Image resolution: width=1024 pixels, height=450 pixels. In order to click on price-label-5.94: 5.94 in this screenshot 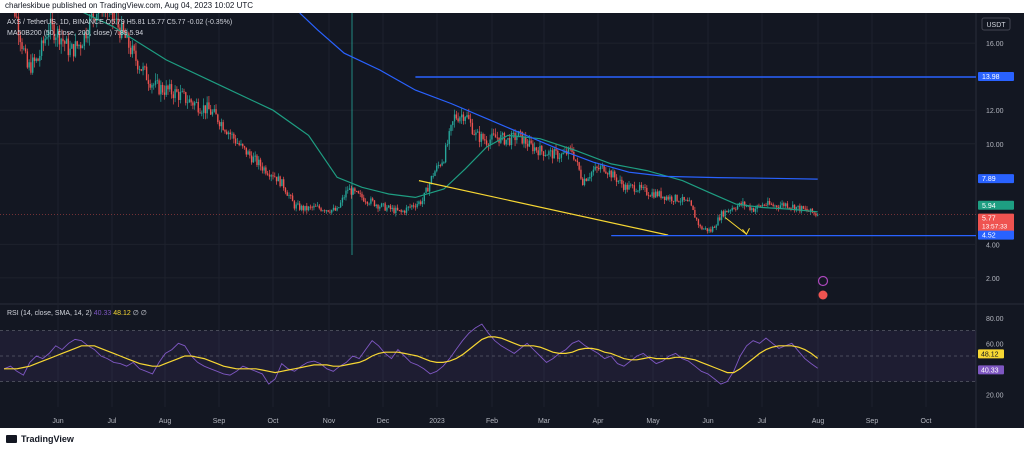, I will do `click(996, 205)`.